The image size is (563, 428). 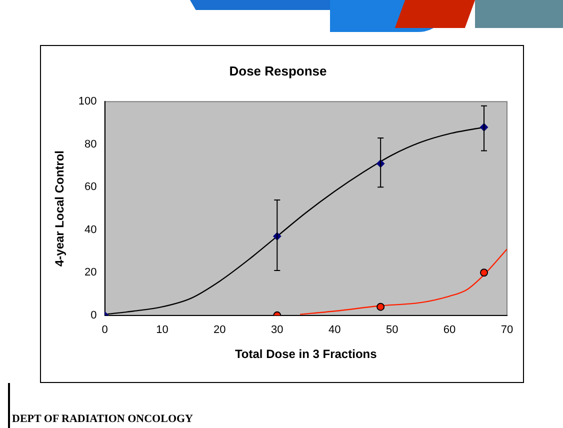 What do you see at coordinates (105, 330) in the screenshot?
I see `x-tick-label: 0` at bounding box center [105, 330].